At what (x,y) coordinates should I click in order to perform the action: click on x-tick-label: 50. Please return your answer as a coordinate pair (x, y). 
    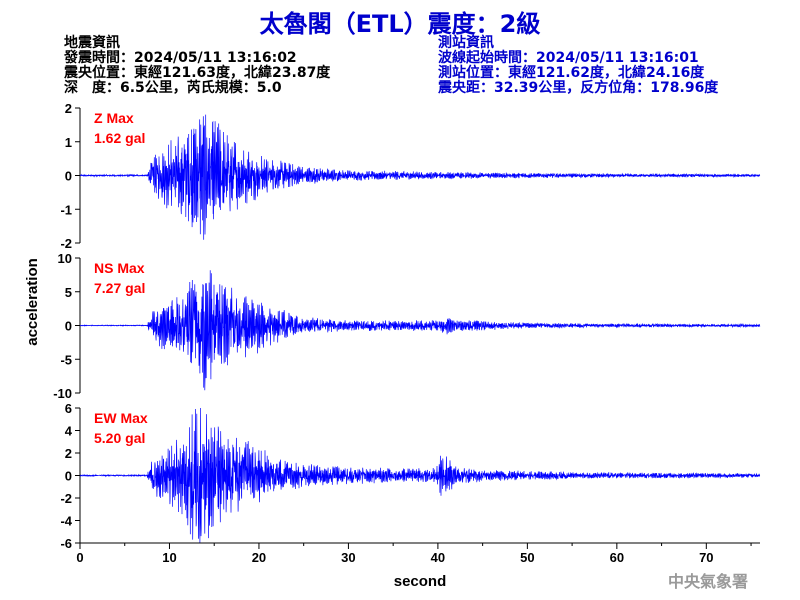
    Looking at the image, I should click on (527, 557).